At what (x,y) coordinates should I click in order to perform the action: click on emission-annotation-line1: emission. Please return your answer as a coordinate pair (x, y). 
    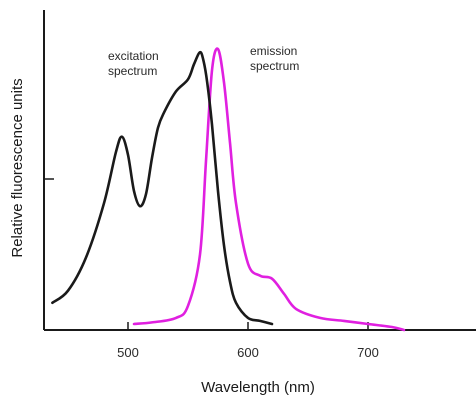
    Looking at the image, I should click on (273, 51).